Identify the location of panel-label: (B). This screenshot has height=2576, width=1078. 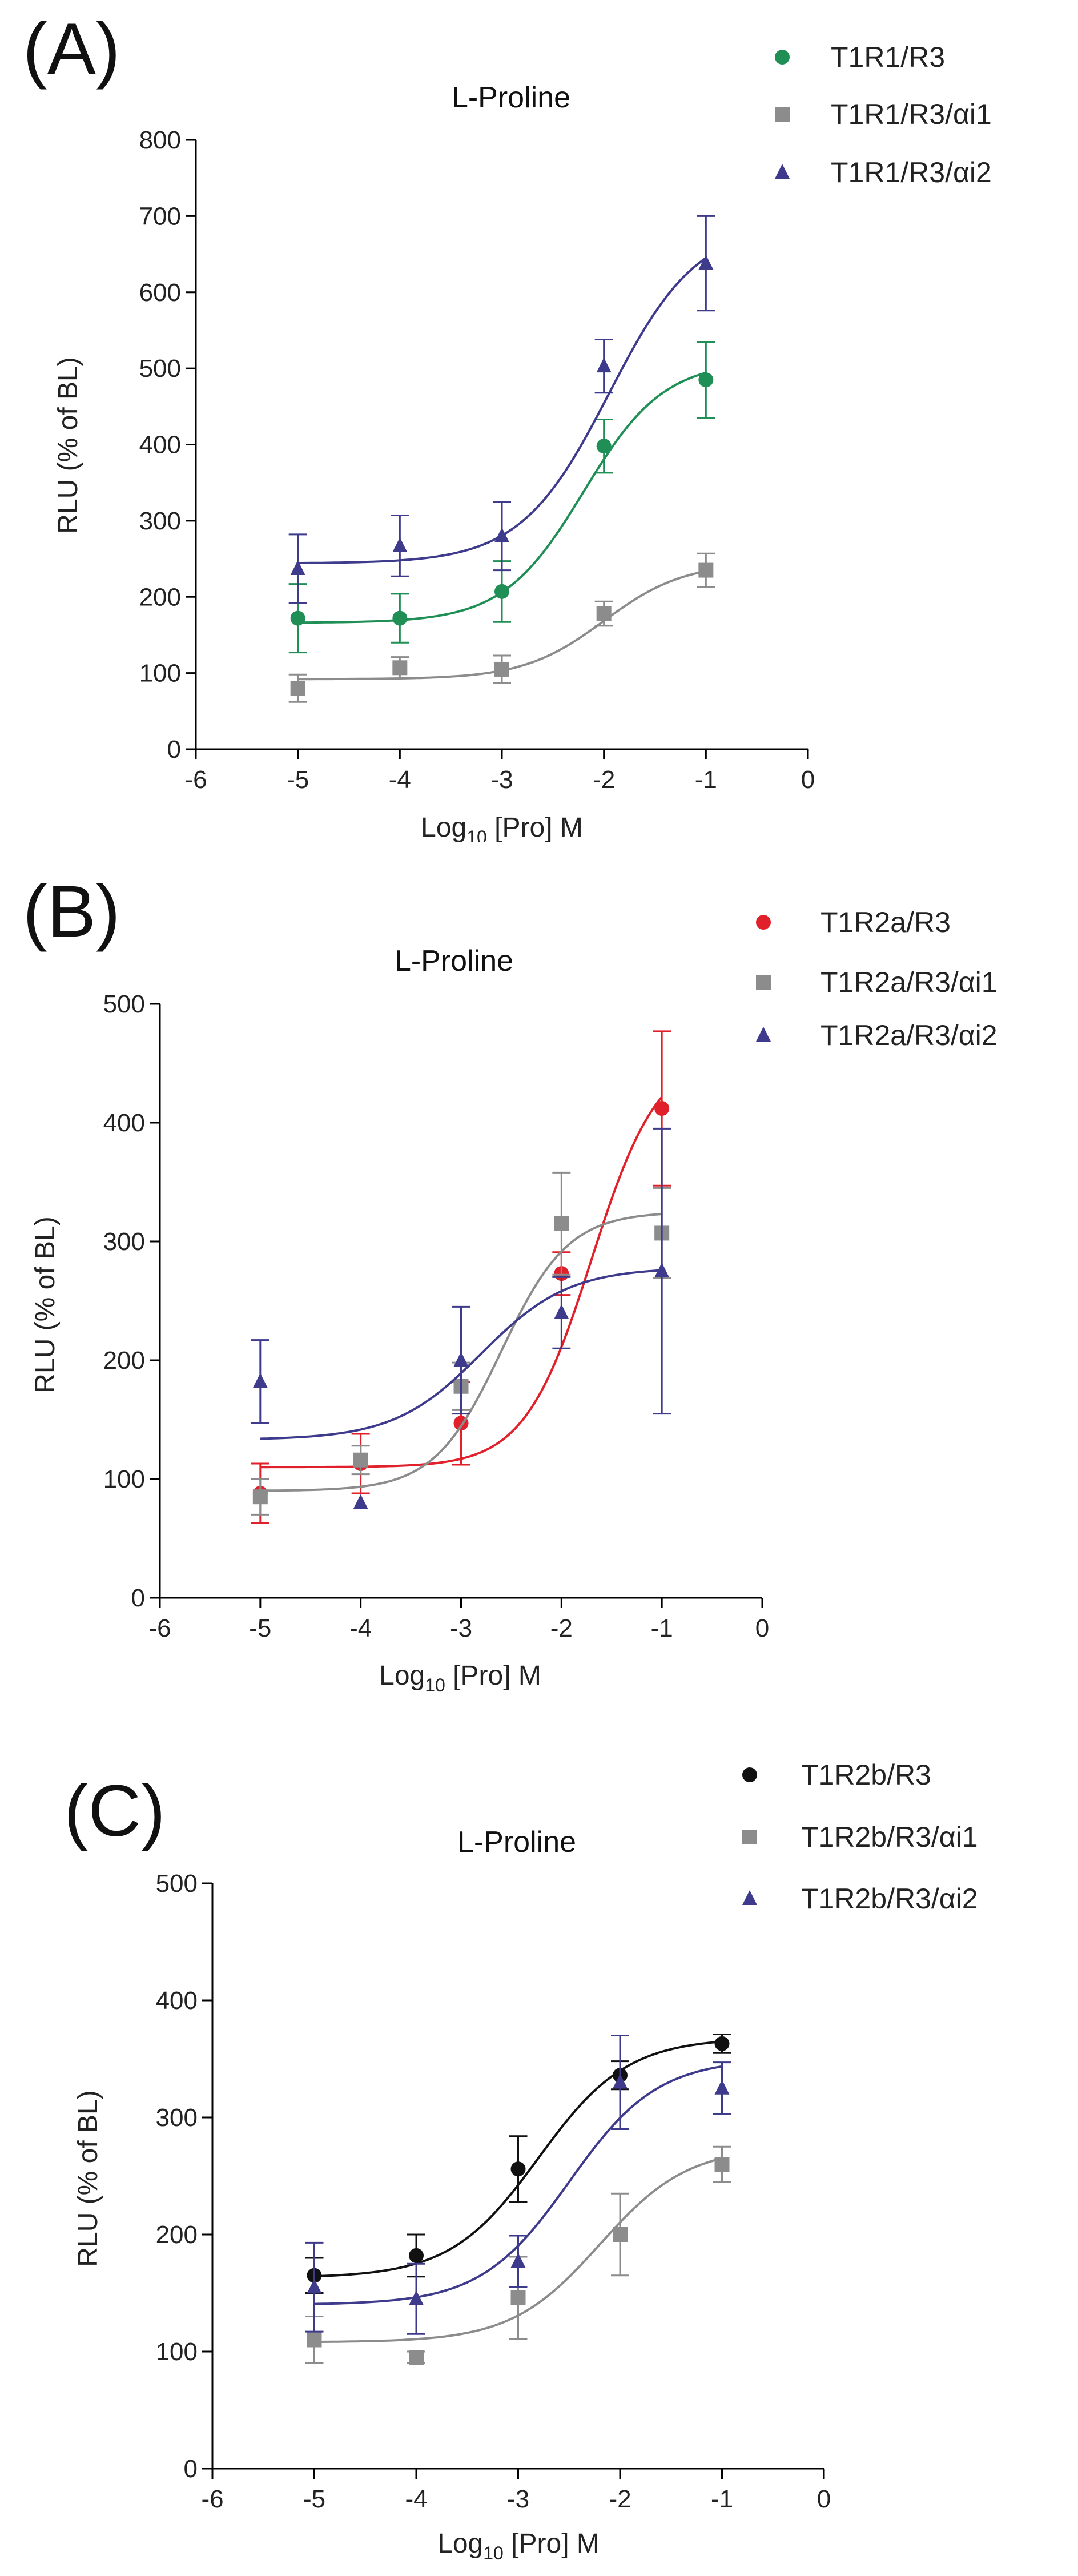
(71, 912).